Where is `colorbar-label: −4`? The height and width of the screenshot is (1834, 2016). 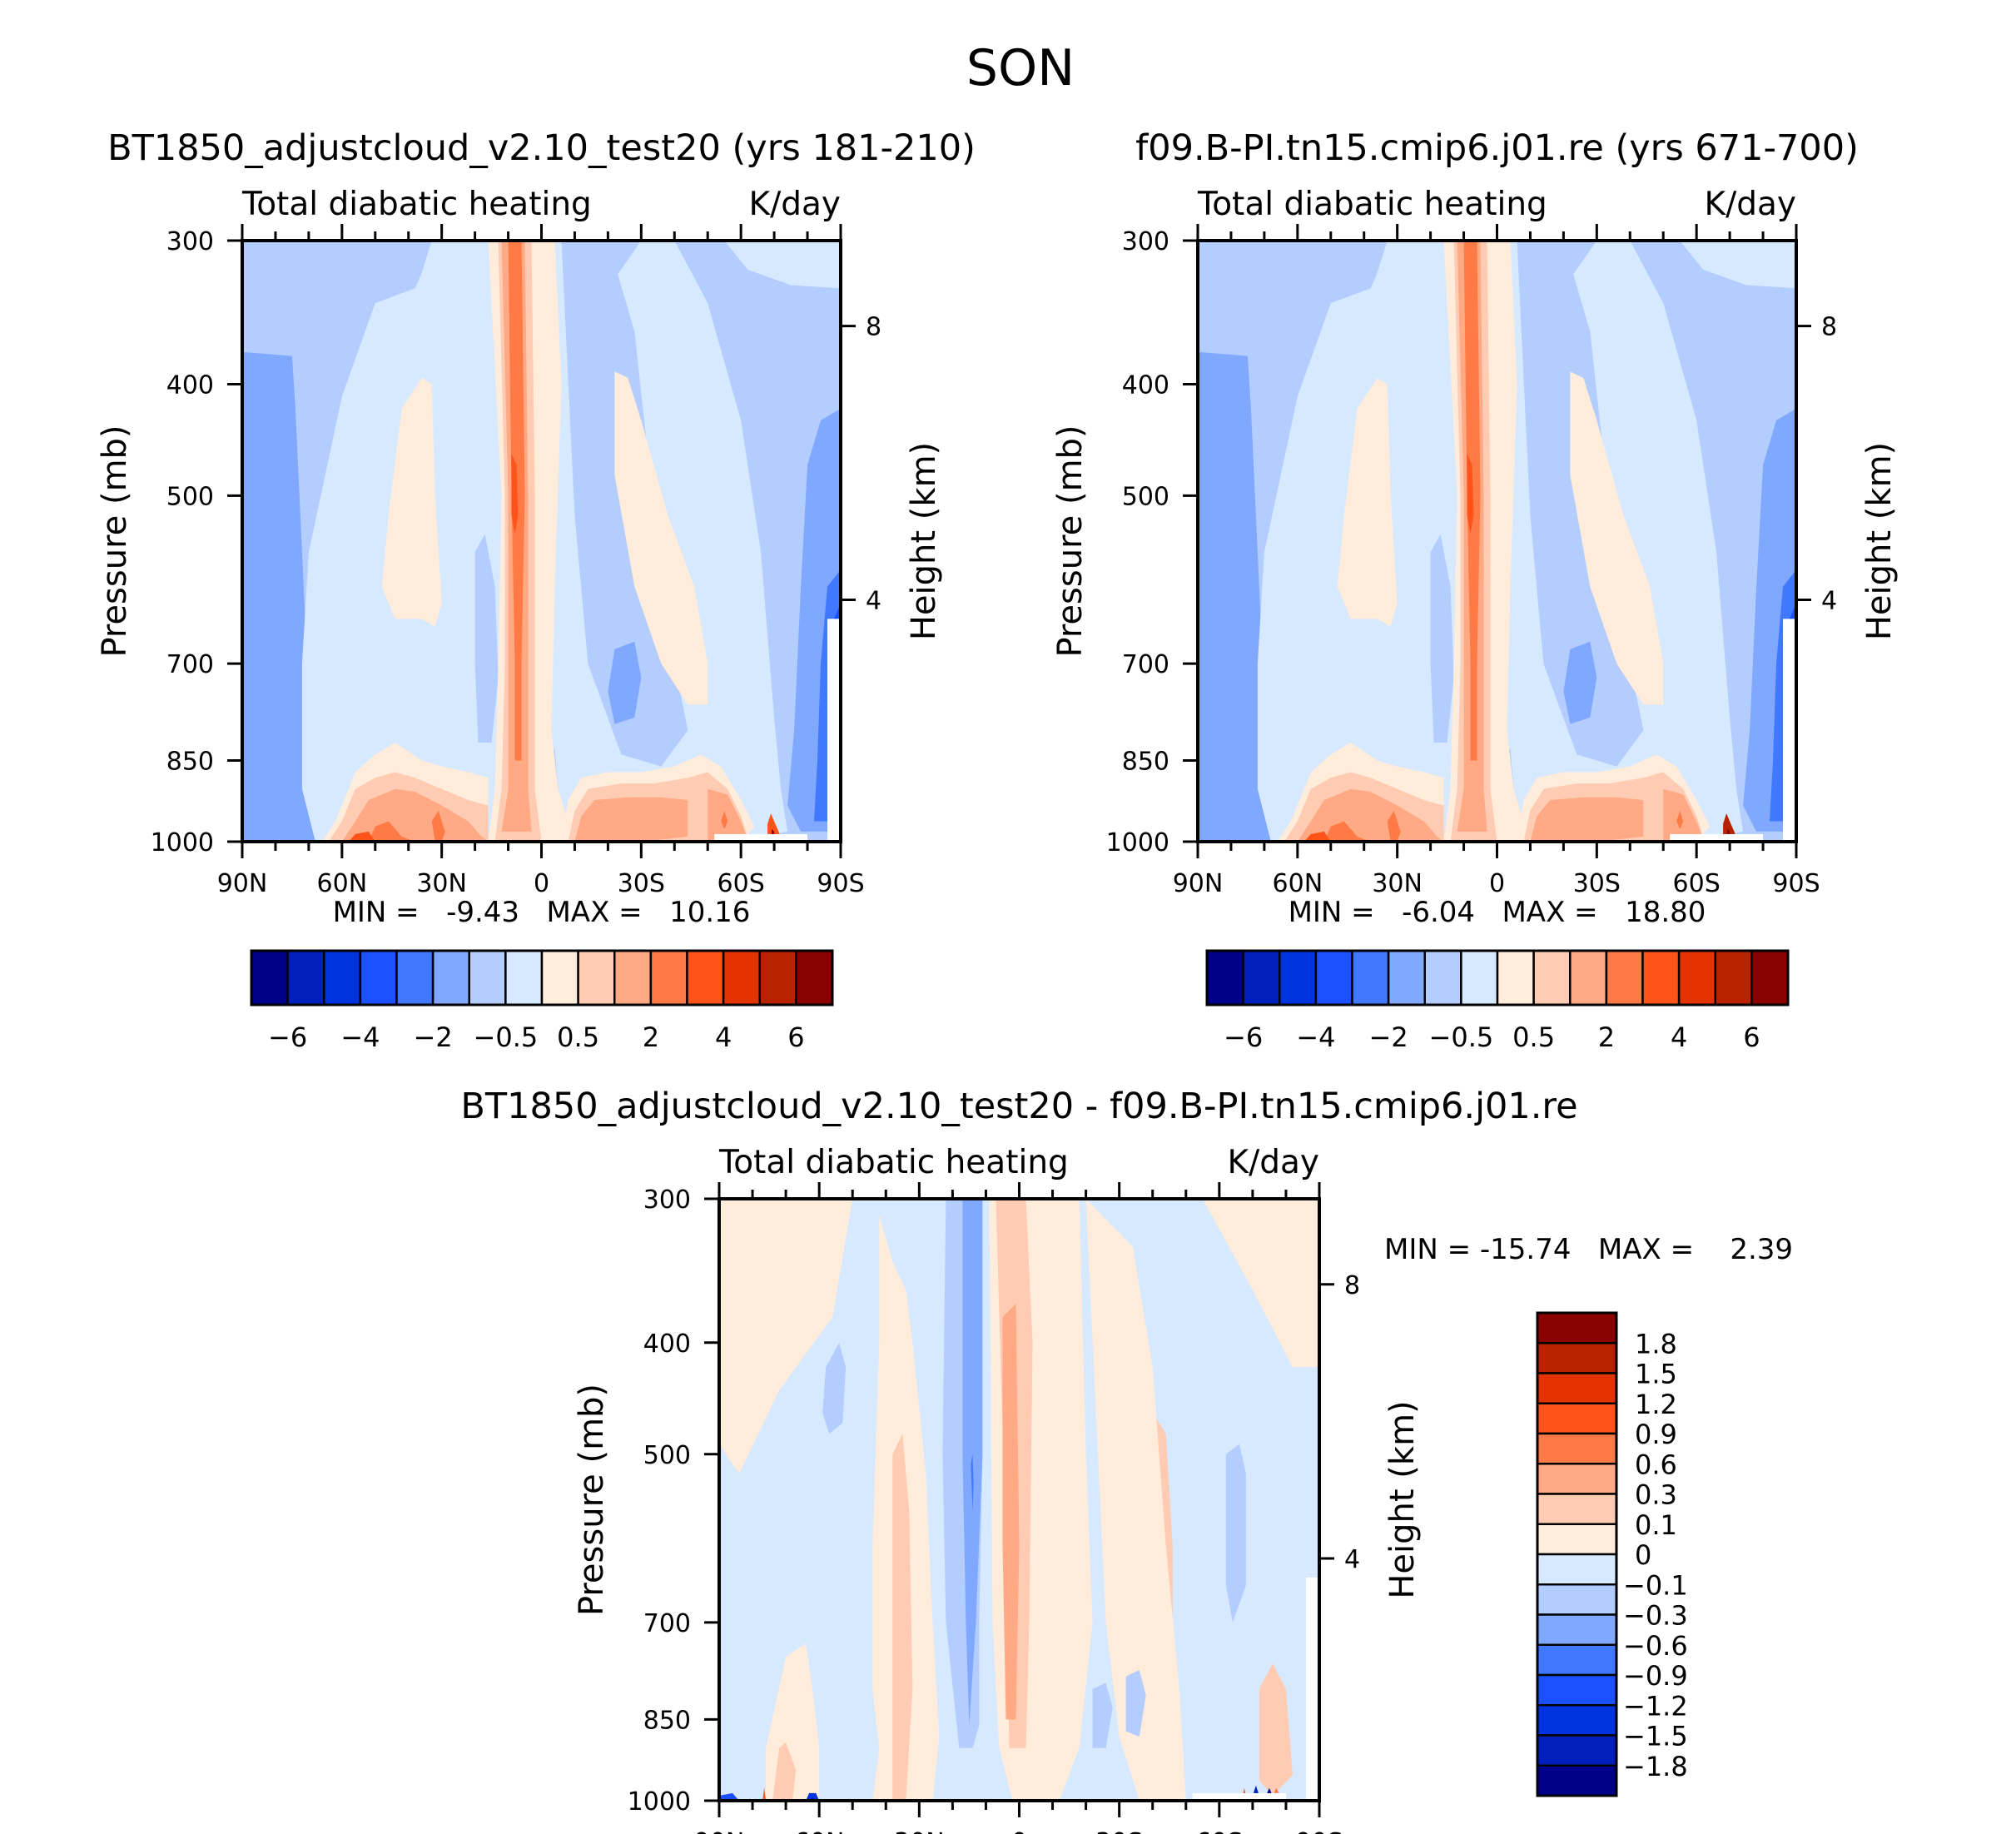 colorbar-label: −4 is located at coordinates (1315, 1037).